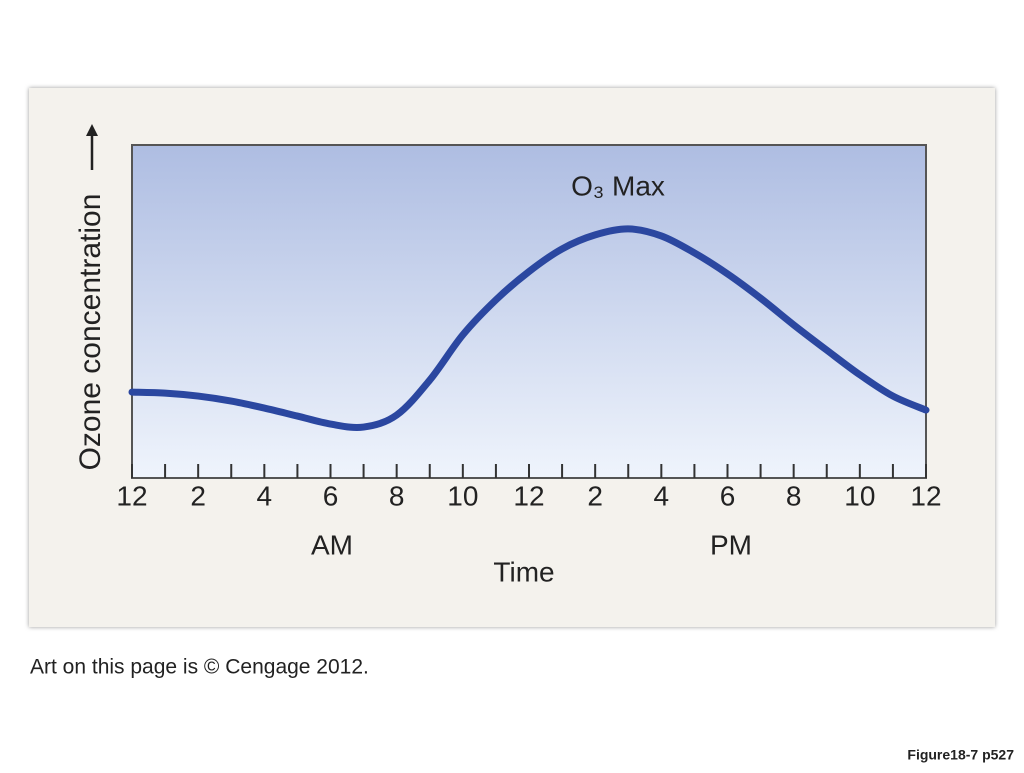 The image size is (1024, 773). I want to click on x-axis-label: Time, so click(523, 571).